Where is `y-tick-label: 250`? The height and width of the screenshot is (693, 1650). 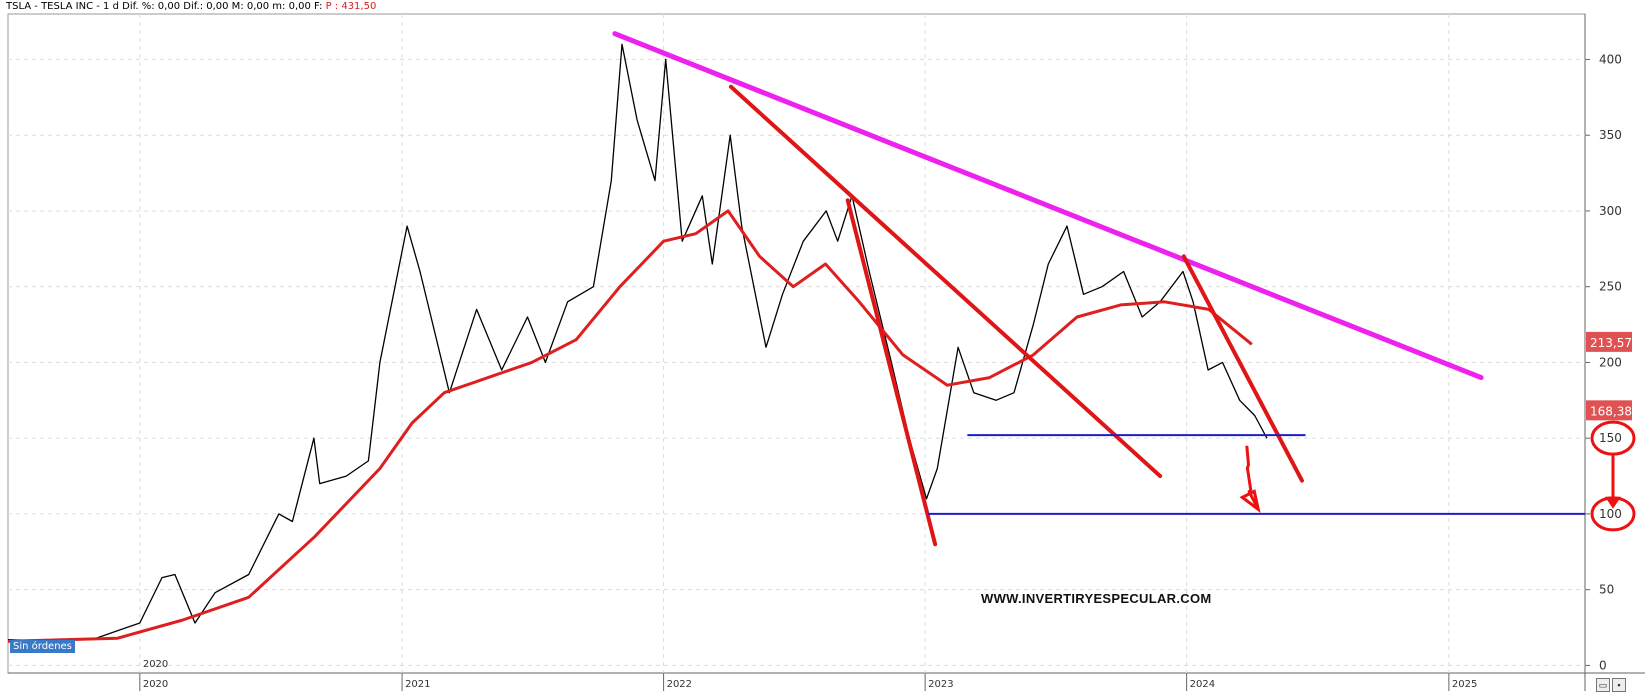
y-tick-label: 250 is located at coordinates (1610, 287).